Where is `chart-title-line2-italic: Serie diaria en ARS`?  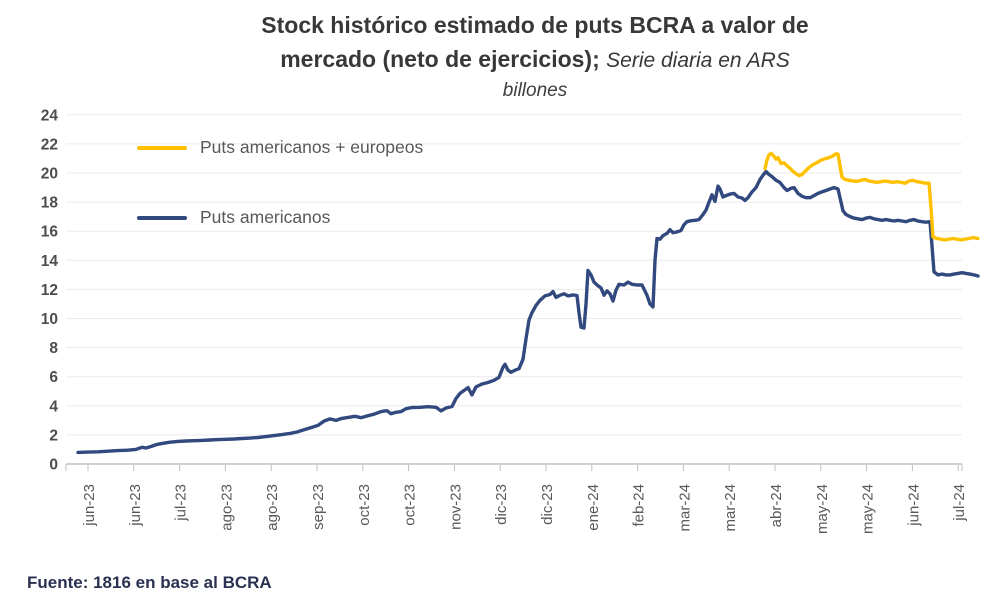 chart-title-line2-italic: Serie diaria en ARS is located at coordinates (698, 60).